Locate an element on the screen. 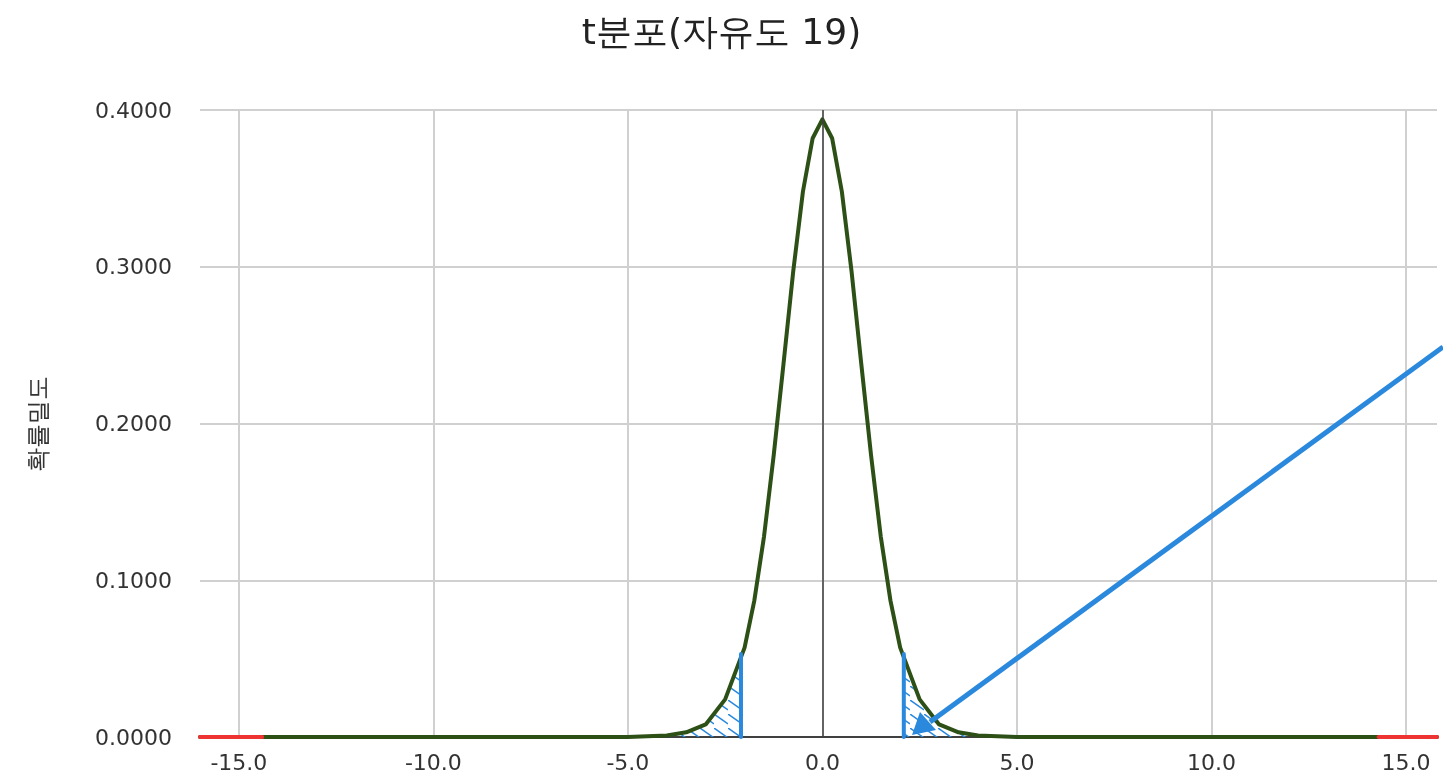  y-tick-label: 0.4000 is located at coordinates (133, 110).